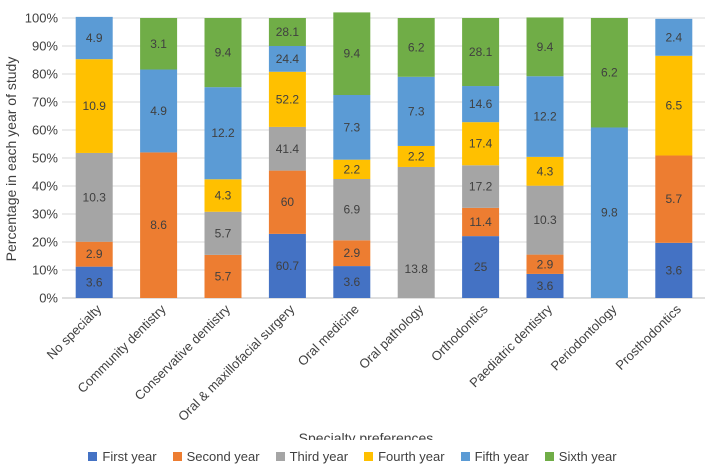 The width and height of the screenshot is (705, 473). I want to click on data-label: 4.9, so click(94, 38).